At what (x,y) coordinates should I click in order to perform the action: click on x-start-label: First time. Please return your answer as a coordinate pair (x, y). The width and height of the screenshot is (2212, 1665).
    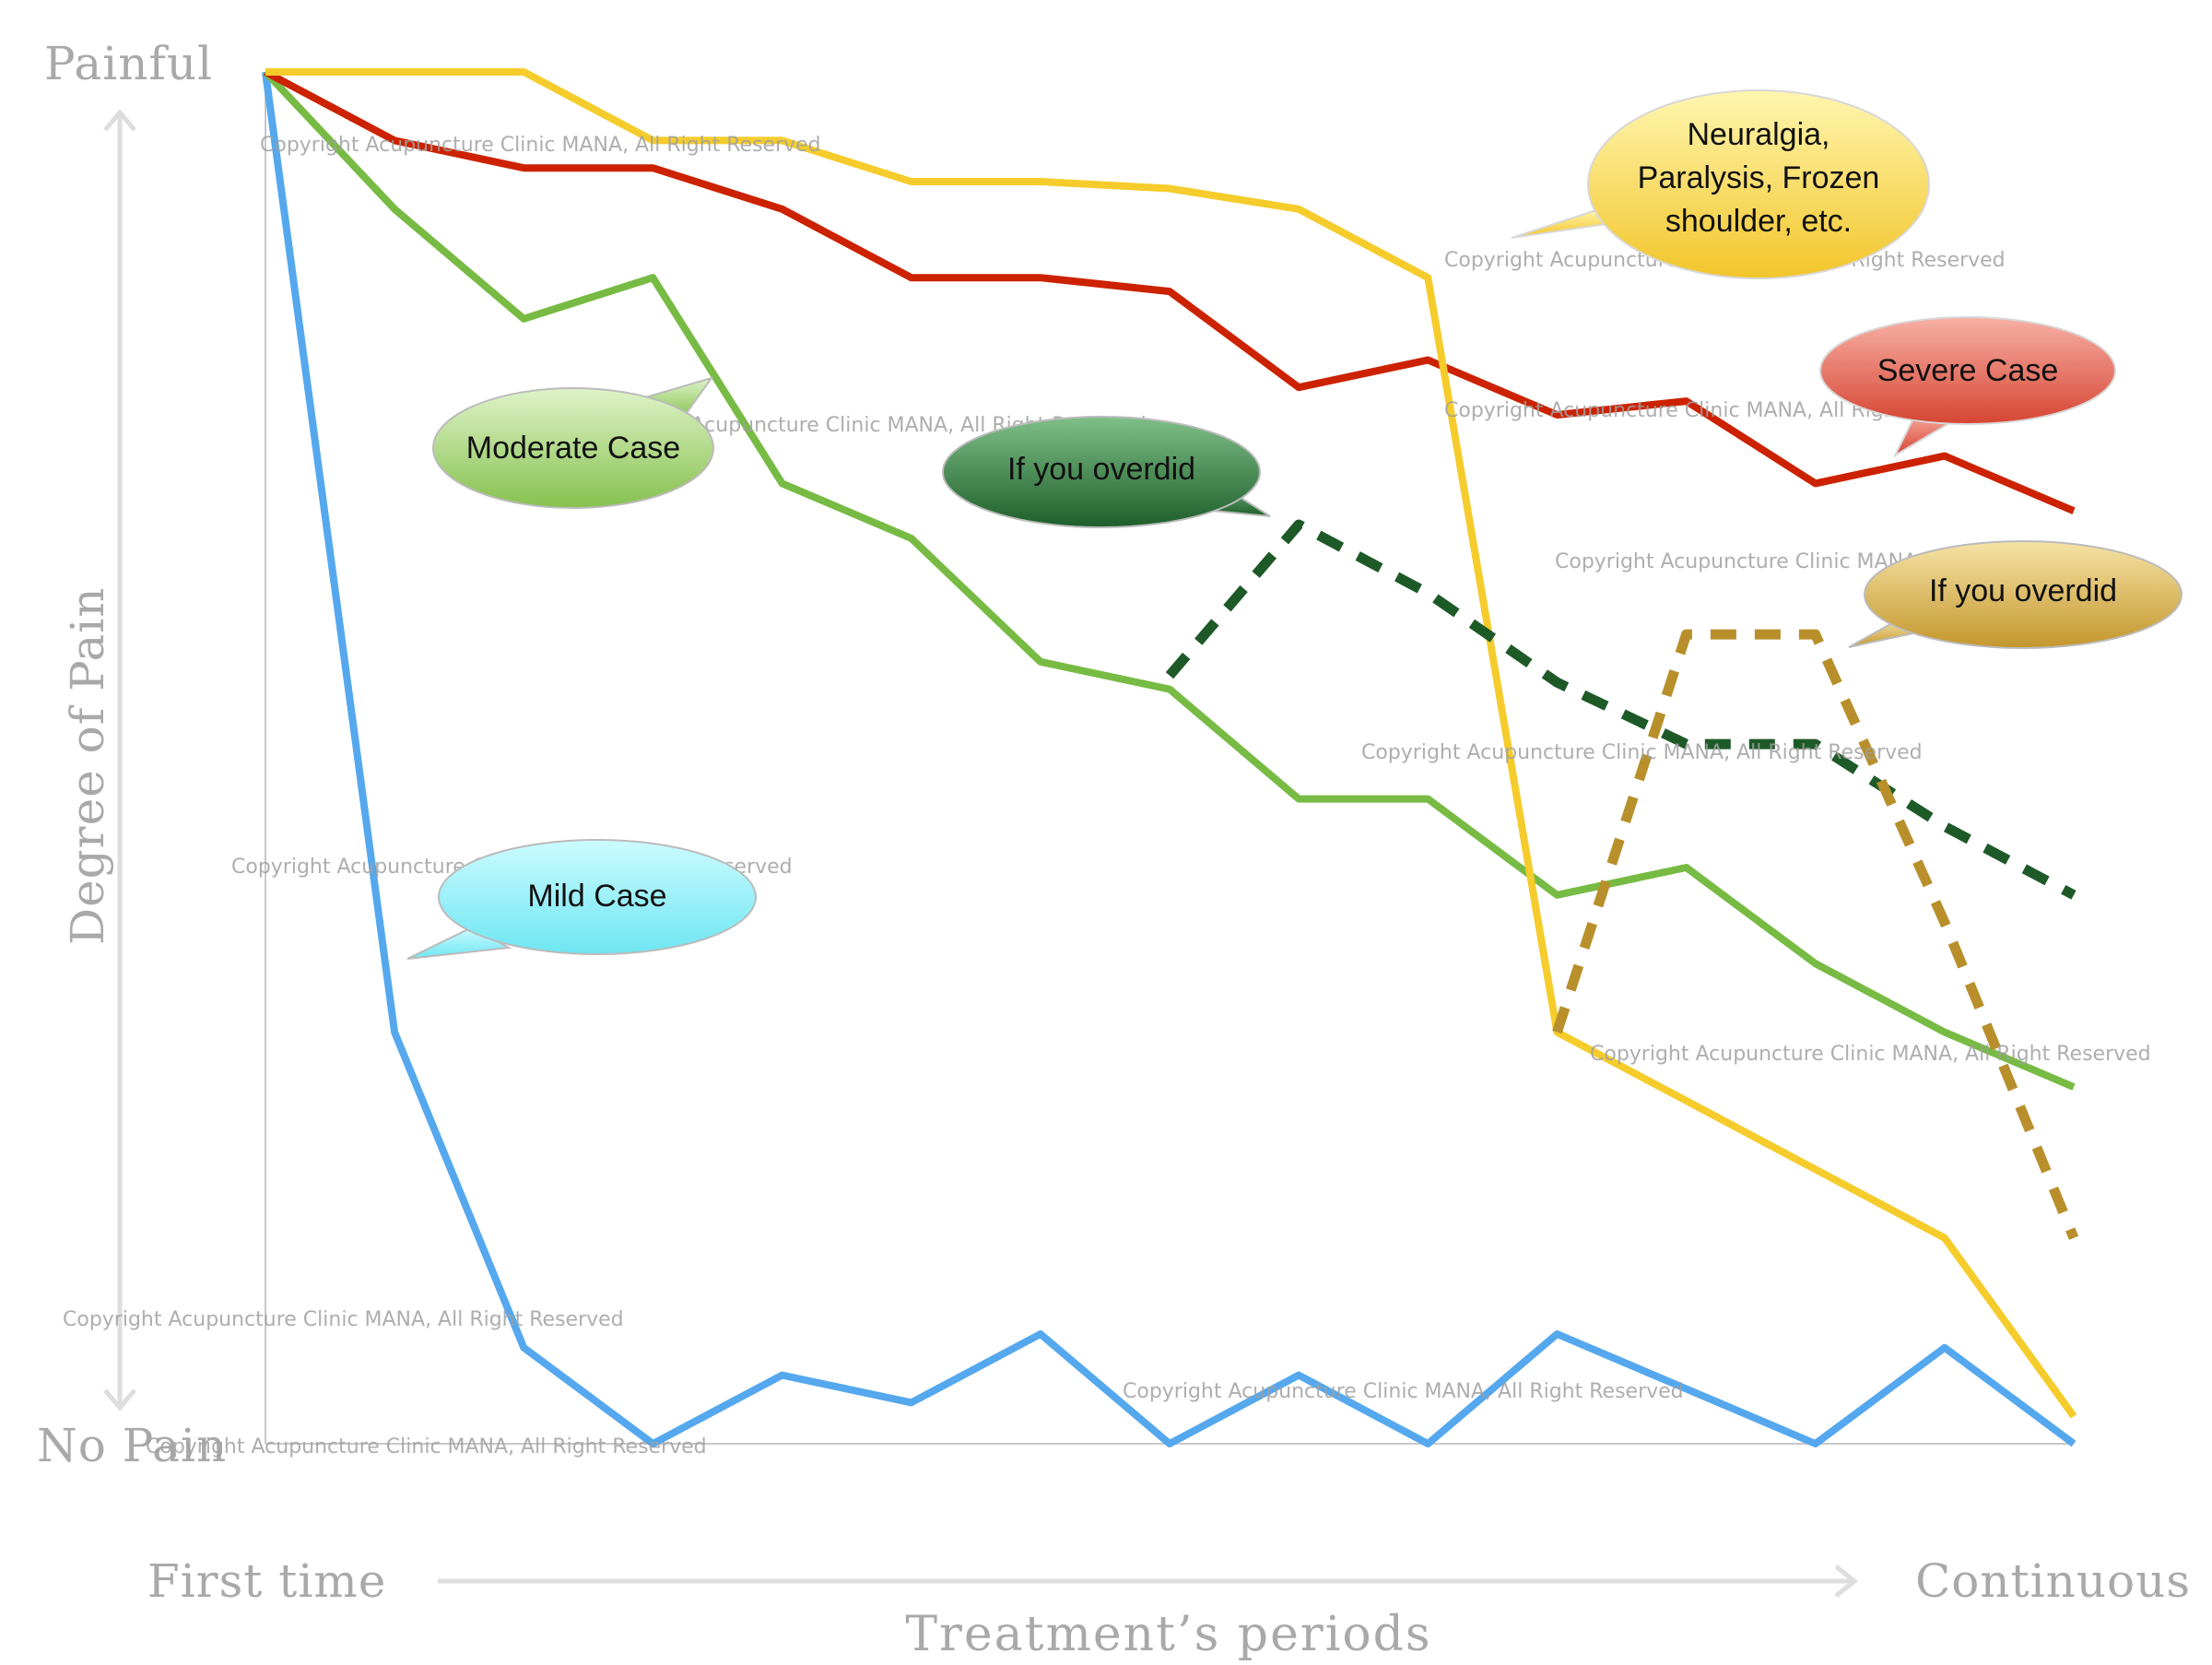
    Looking at the image, I should click on (266, 1581).